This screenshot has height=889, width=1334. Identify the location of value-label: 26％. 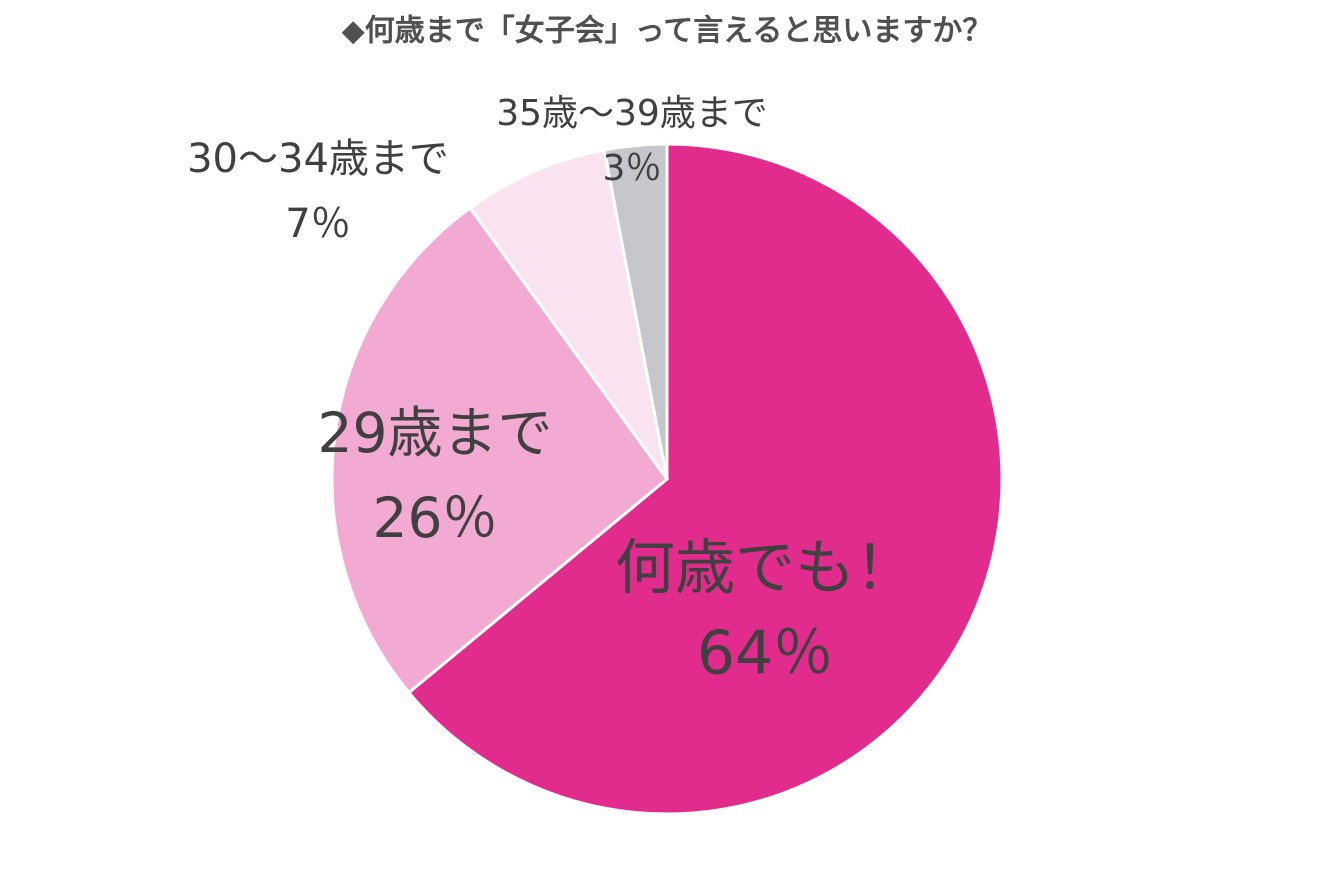
(435, 518).